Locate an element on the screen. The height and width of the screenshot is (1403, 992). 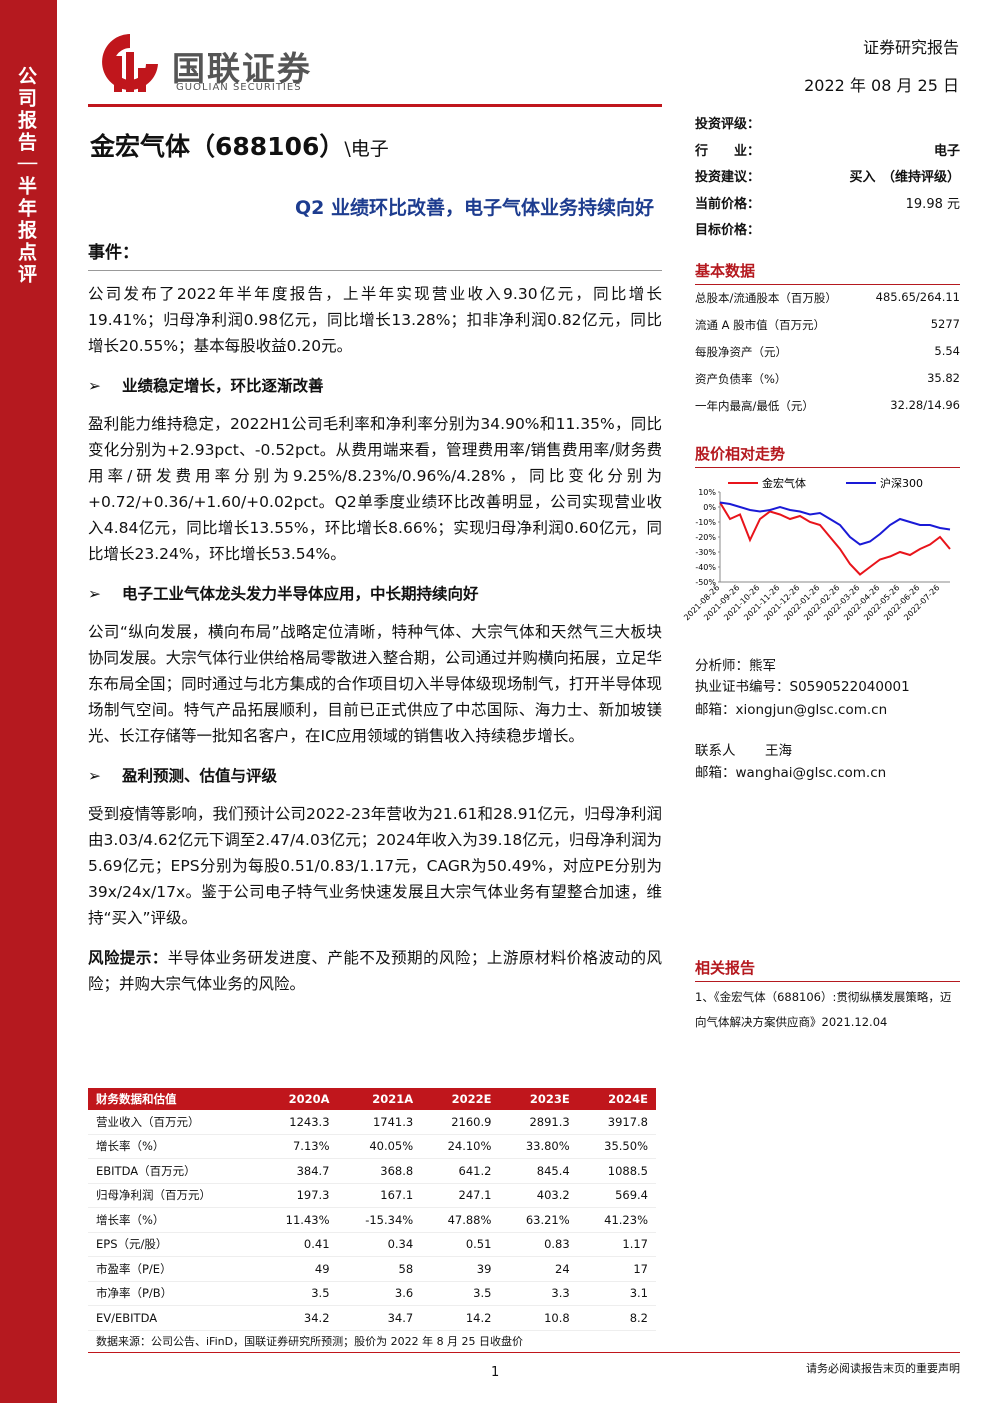
data-label: 一年内最高/最低（元） is located at coordinates (754, 406).